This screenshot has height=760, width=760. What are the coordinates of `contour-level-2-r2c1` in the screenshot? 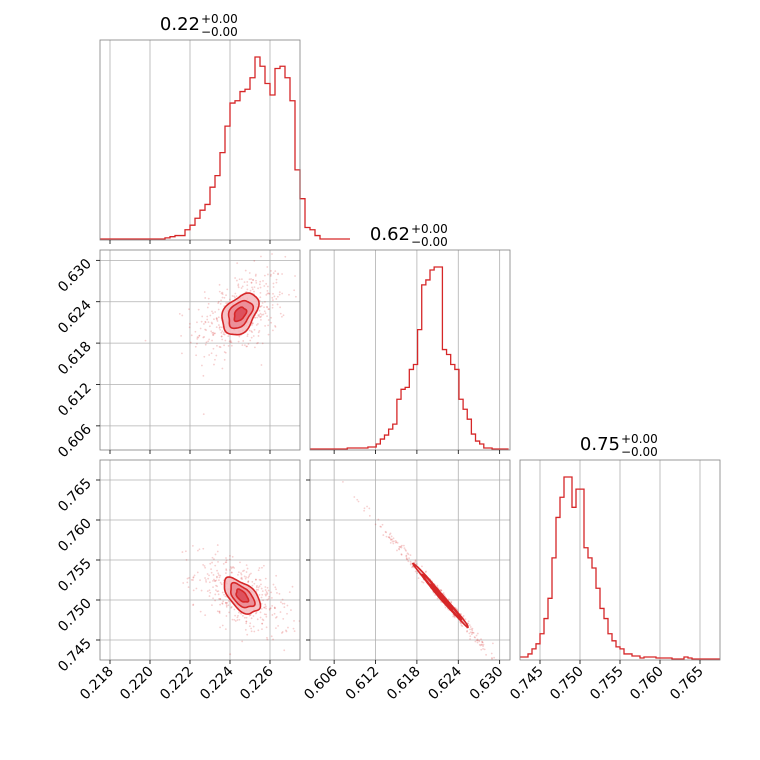 It's located at (442, 596).